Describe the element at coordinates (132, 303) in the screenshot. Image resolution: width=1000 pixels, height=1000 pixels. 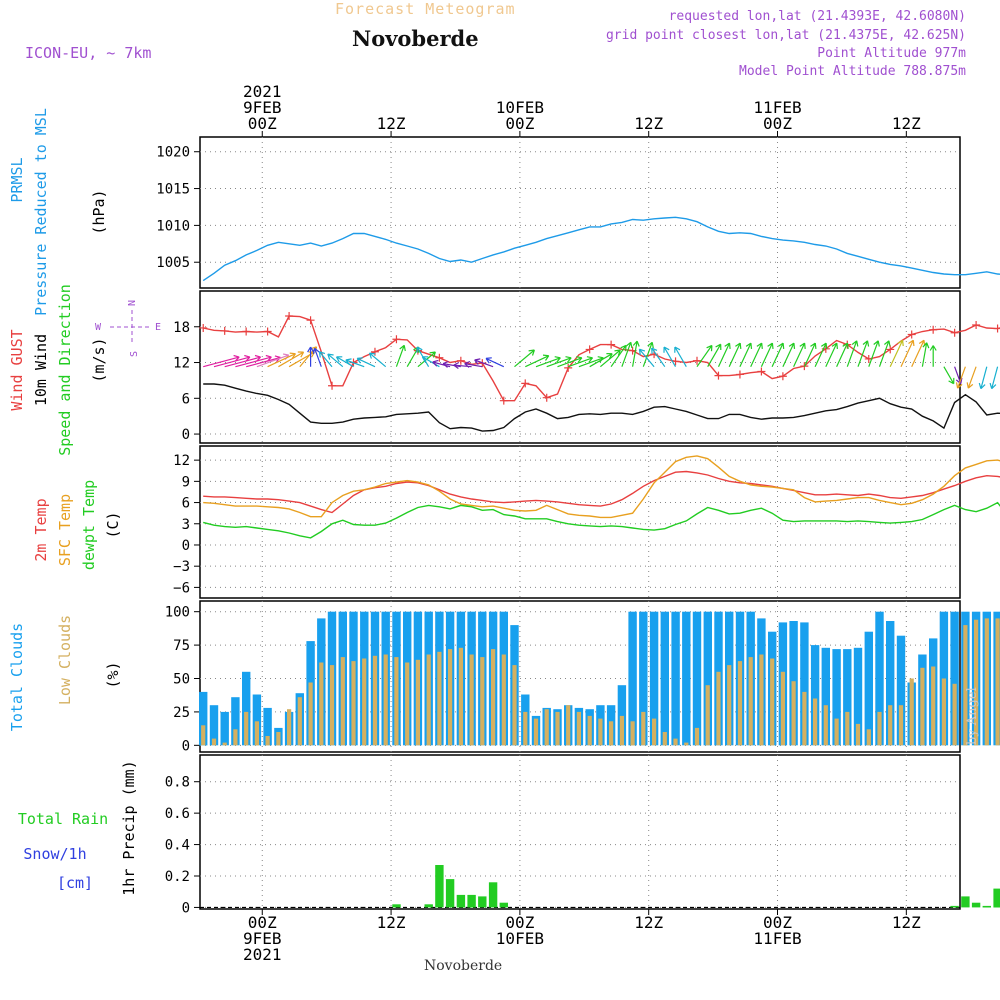
I see `compass-n: N` at that location.